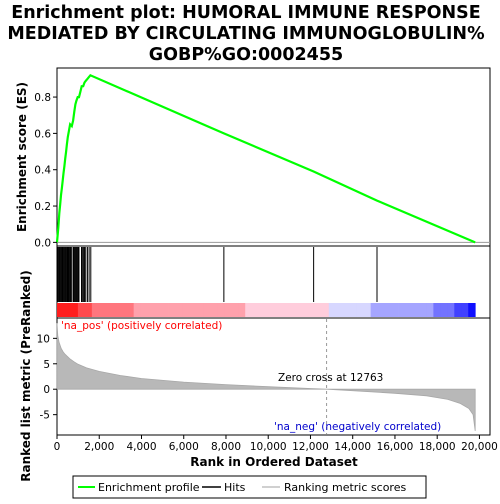  I want to click on x-tick-label: 8,000, so click(226, 447).